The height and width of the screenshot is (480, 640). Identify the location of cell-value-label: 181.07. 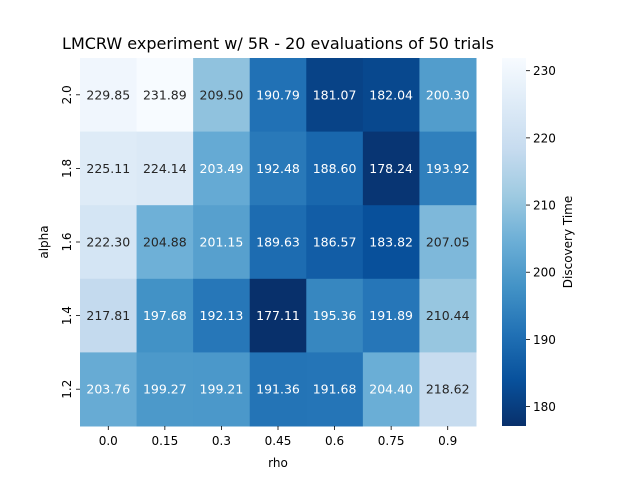
(335, 94).